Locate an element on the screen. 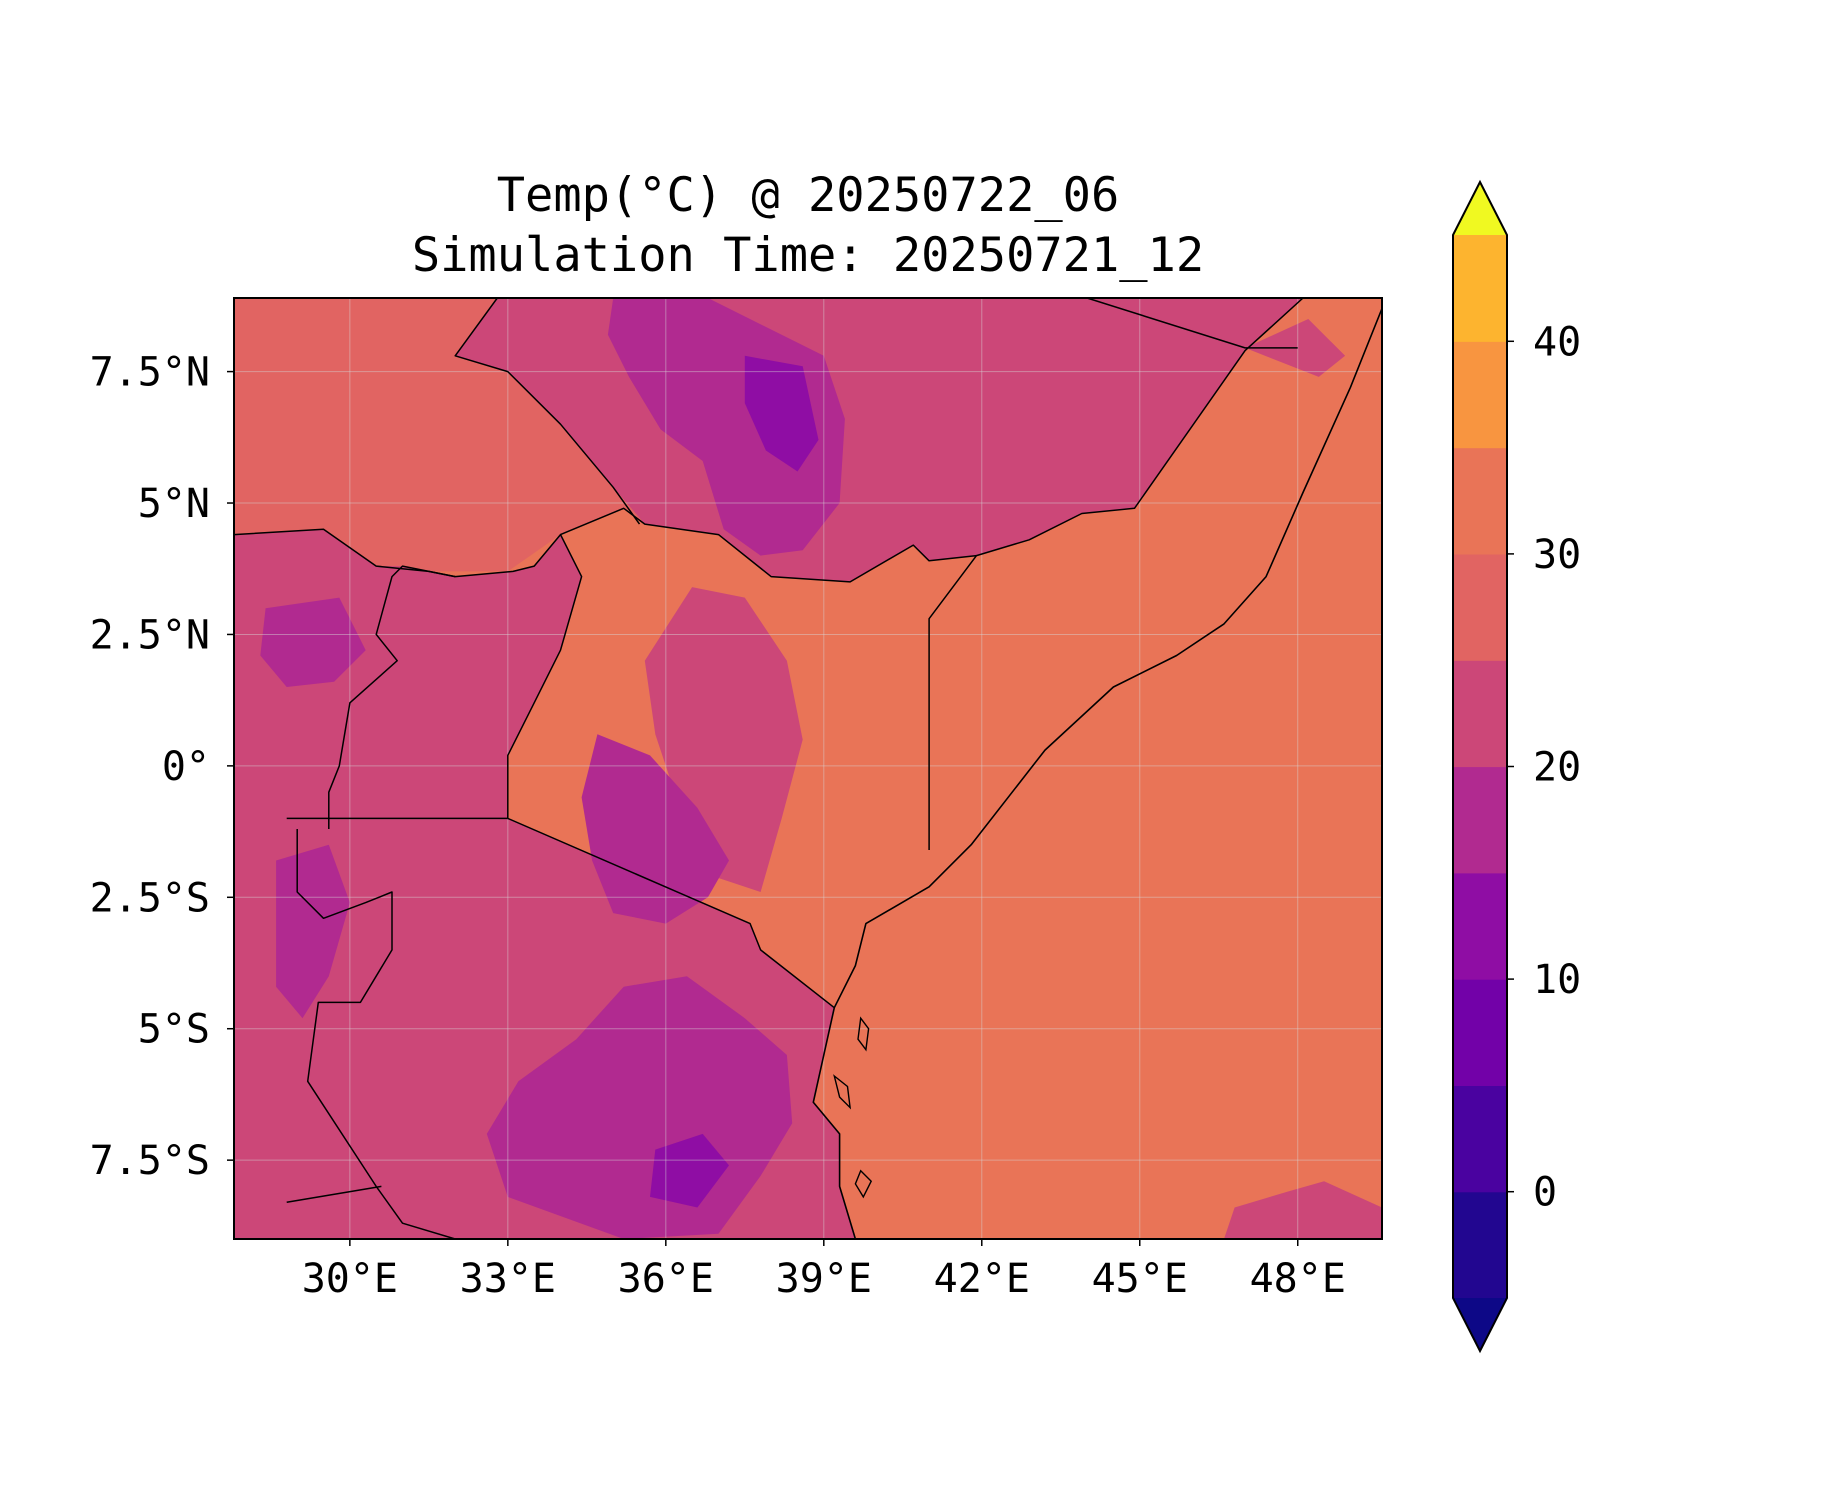  y-tick-label: 7.5°S is located at coordinates (150, 1161).